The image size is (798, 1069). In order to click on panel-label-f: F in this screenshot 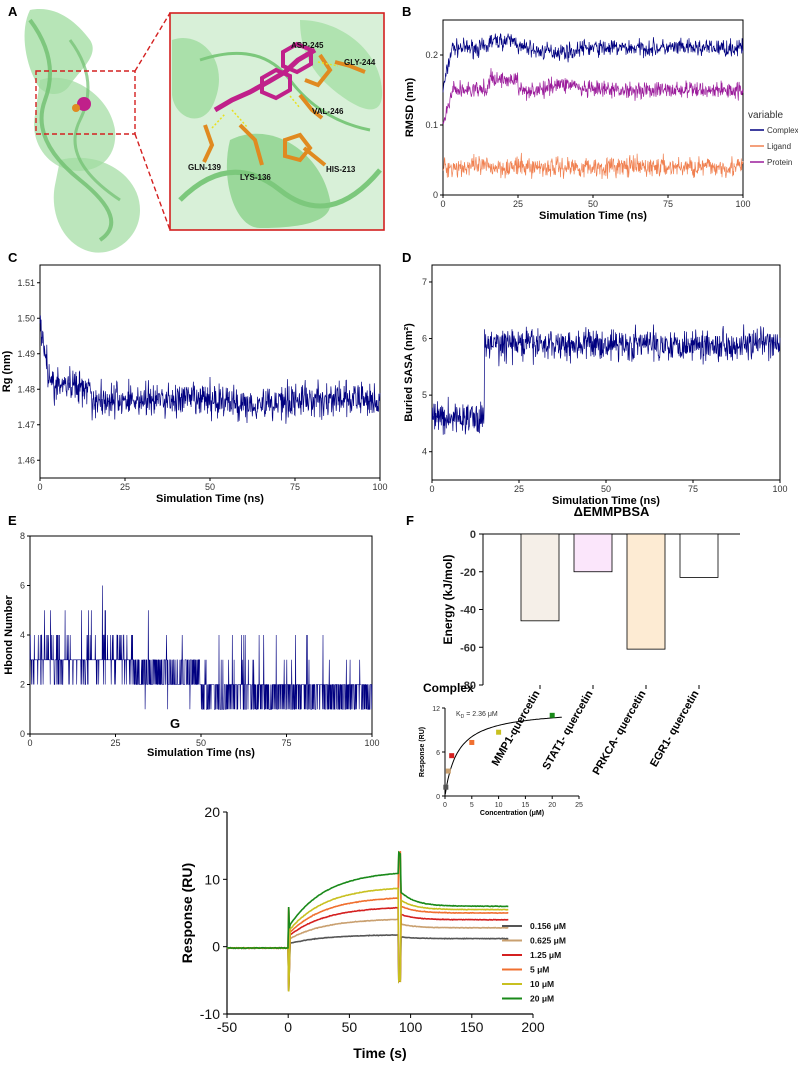, I will do `click(410, 520)`.